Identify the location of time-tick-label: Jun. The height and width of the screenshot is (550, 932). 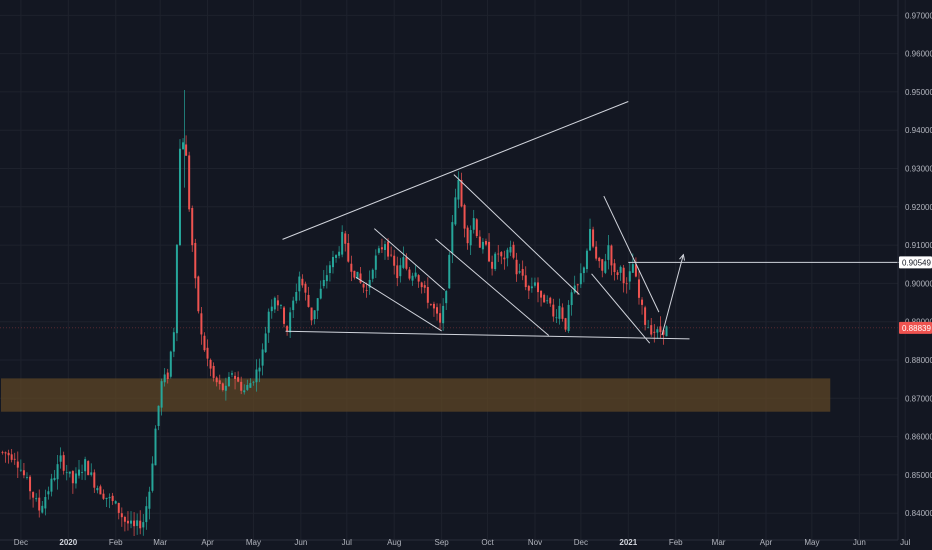
(300, 542).